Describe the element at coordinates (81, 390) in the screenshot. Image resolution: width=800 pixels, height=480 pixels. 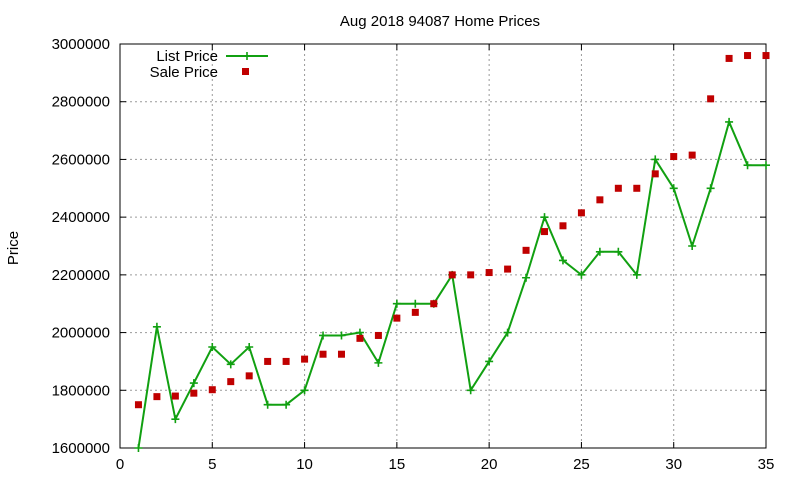
I see `y-tick-label: 1800000` at that location.